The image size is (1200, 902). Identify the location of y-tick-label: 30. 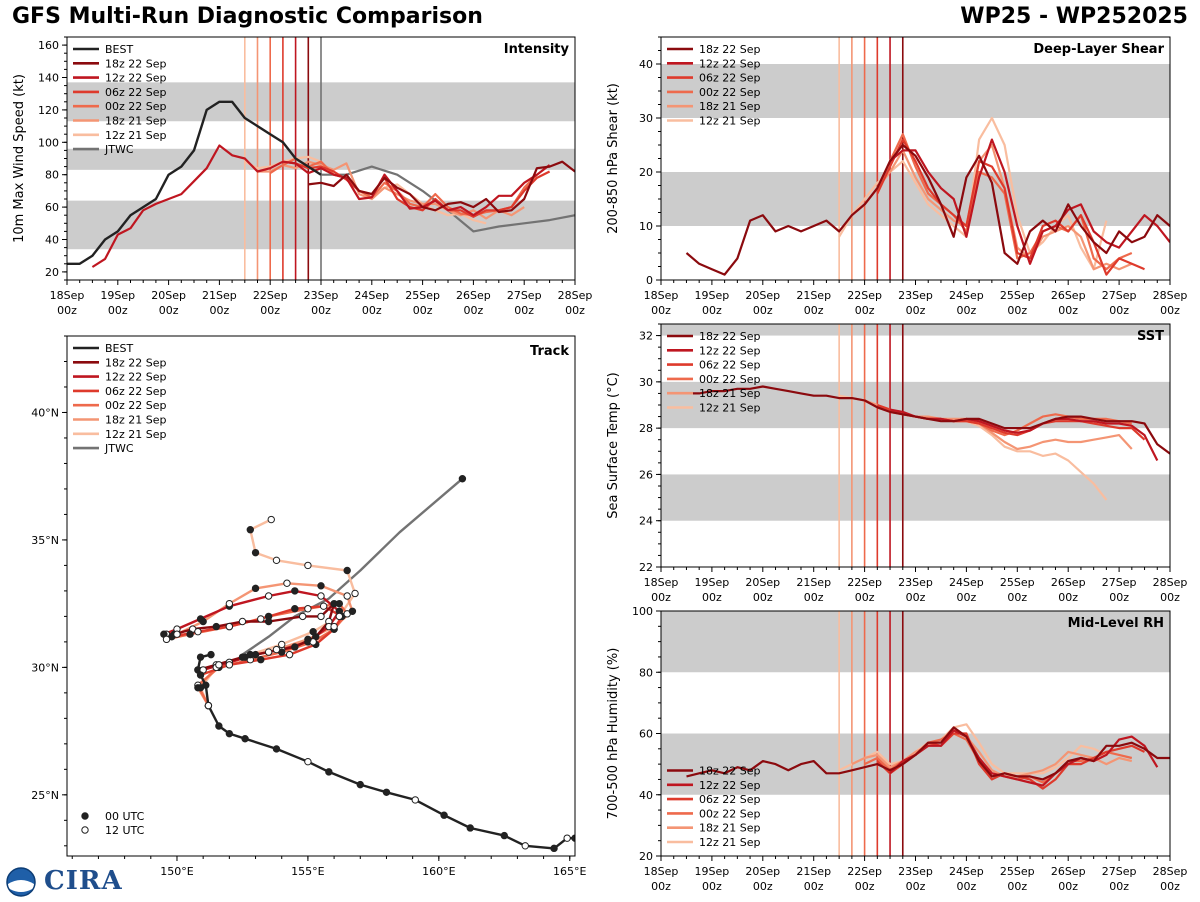
(646, 382).